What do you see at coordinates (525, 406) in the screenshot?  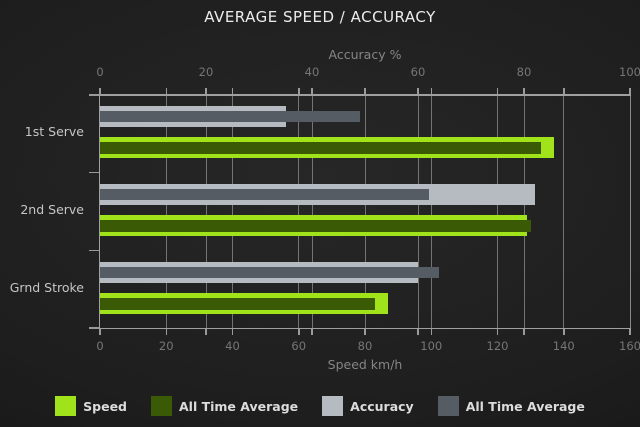 I see `legend-label-accuracy-average: All Time Average` at bounding box center [525, 406].